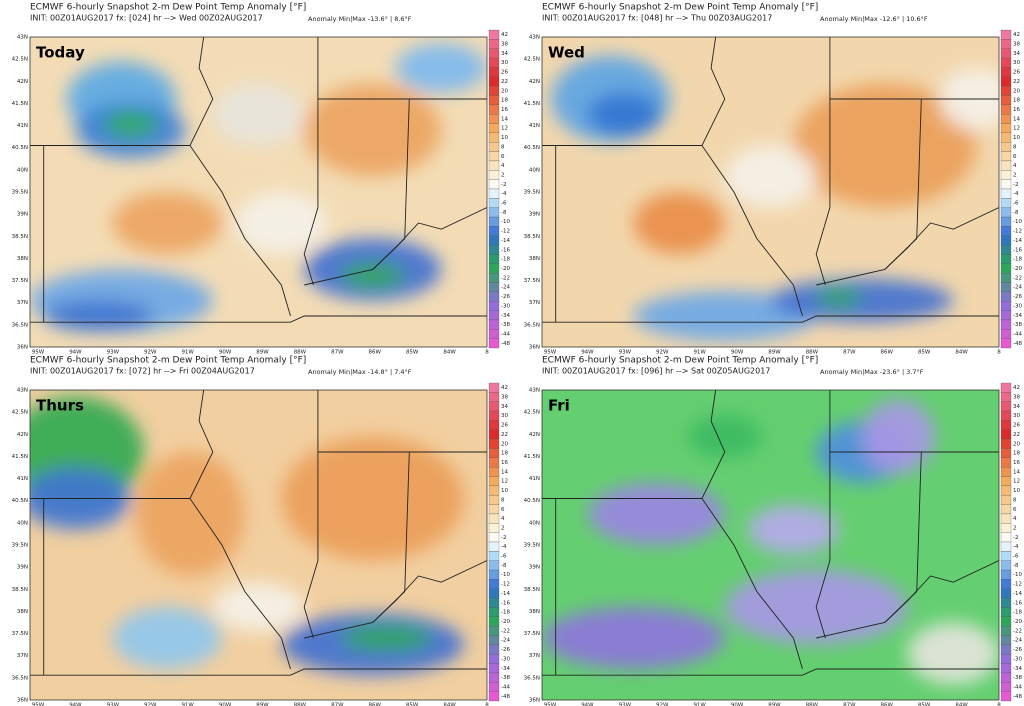  What do you see at coordinates (1015, 528) in the screenshot?
I see `colorbar-label: 2` at bounding box center [1015, 528].